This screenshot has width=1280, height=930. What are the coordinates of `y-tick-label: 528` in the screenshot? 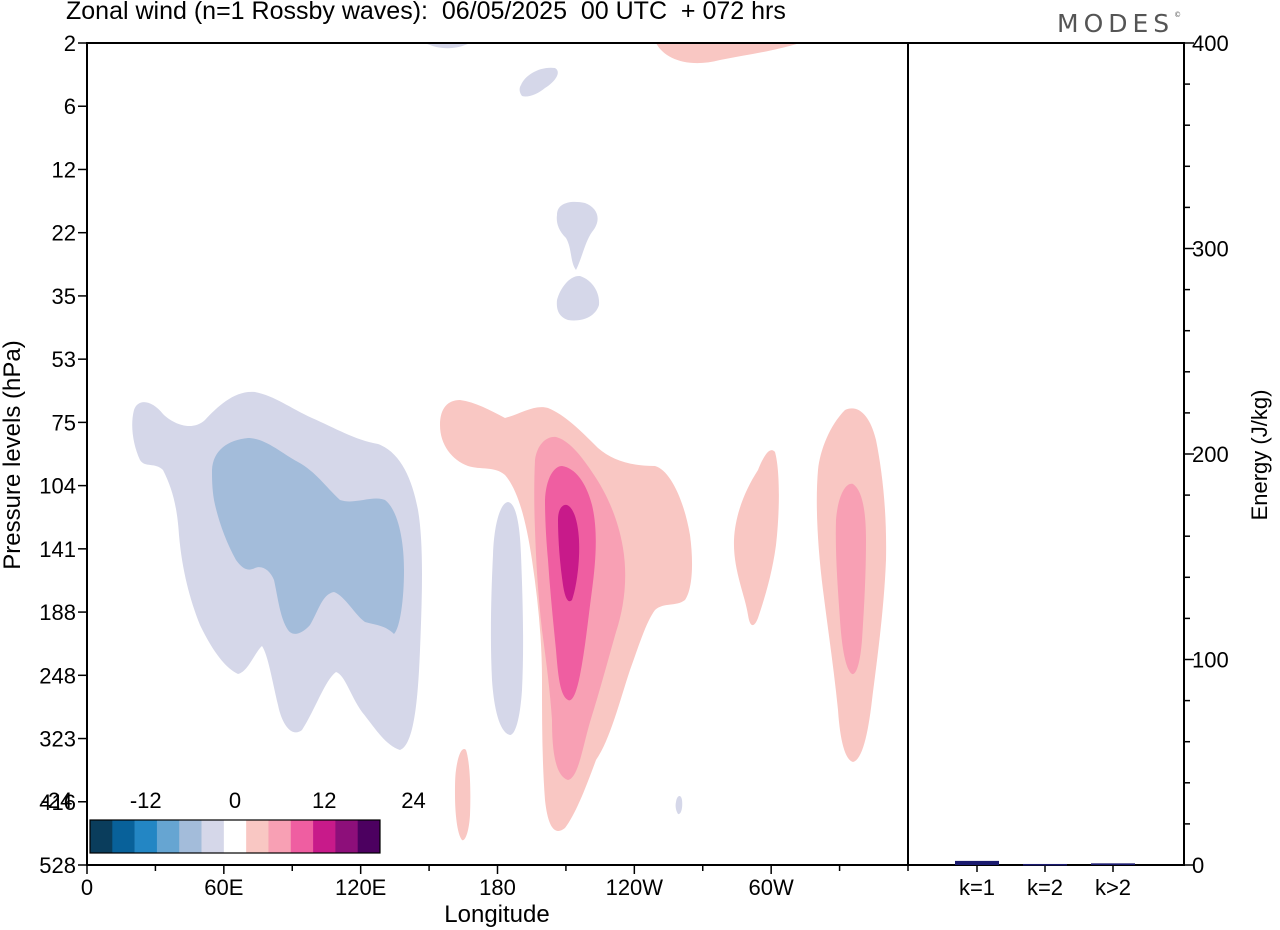 It's located at (57, 865).